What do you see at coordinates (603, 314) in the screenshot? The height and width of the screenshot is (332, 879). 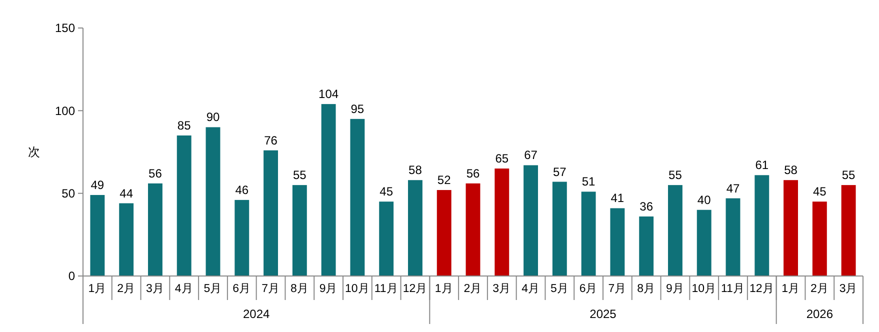 I see `text: 2025` at bounding box center [603, 314].